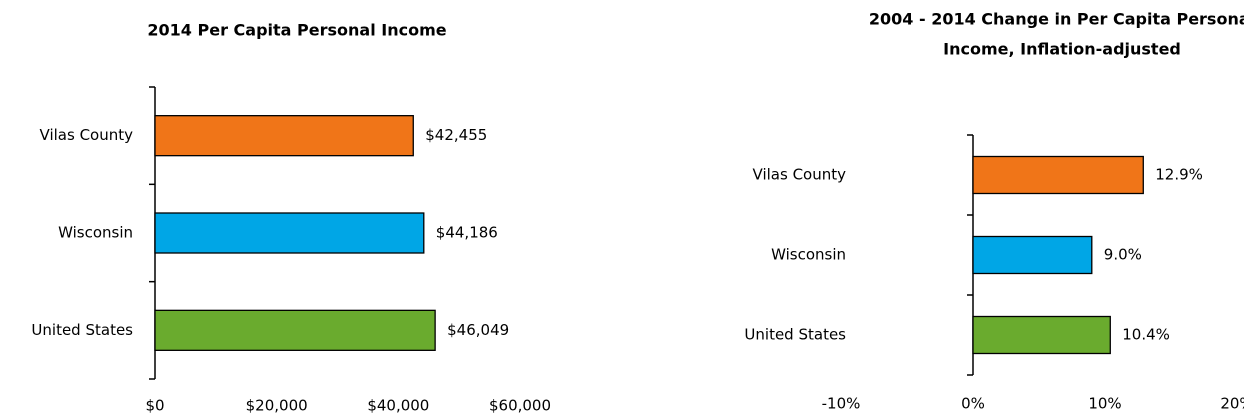 The image size is (1244, 417). What do you see at coordinates (398, 406) in the screenshot?
I see `x-tick-label: $40,000` at bounding box center [398, 406].